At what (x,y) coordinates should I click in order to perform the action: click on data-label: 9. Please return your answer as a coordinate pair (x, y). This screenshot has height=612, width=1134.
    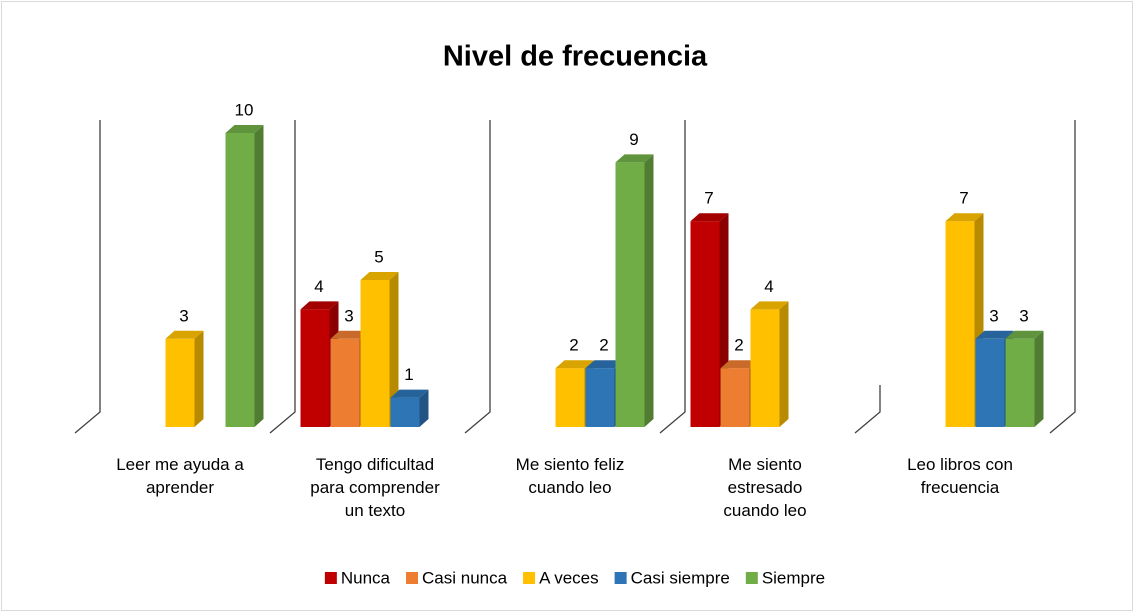
    Looking at the image, I should click on (633, 139).